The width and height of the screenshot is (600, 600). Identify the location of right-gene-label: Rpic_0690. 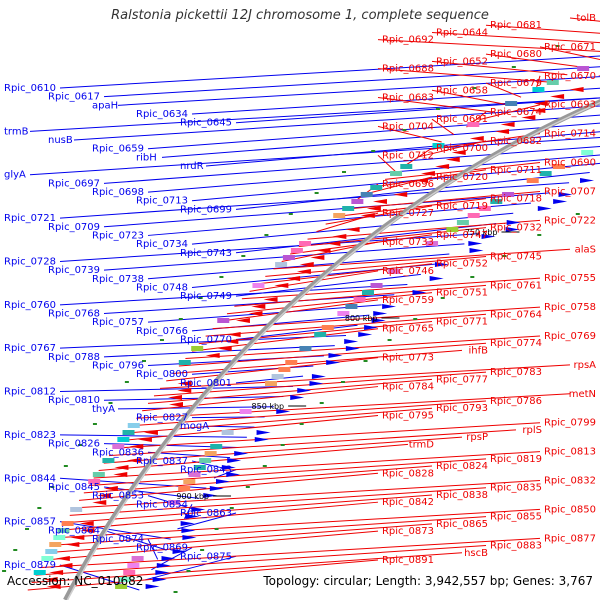
(570, 163).